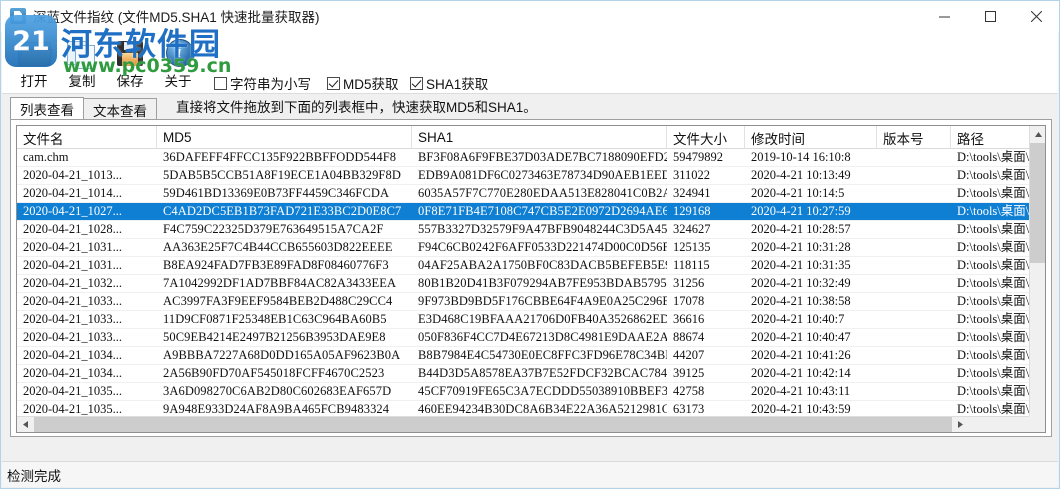 The width and height of the screenshot is (1060, 489). I want to click on cell-md5: 36DAFEFF4FFCC135F922BBFFODD544F8, so click(280, 157).